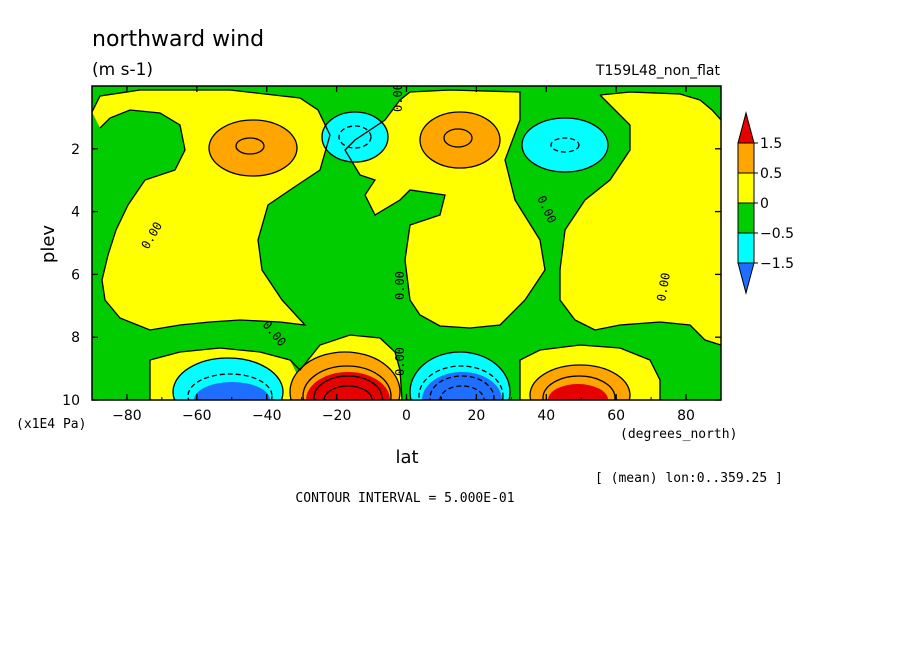 This screenshot has height=654, width=904. Describe the element at coordinates (406, 457) in the screenshot. I see `x-axis-label: lat` at that location.